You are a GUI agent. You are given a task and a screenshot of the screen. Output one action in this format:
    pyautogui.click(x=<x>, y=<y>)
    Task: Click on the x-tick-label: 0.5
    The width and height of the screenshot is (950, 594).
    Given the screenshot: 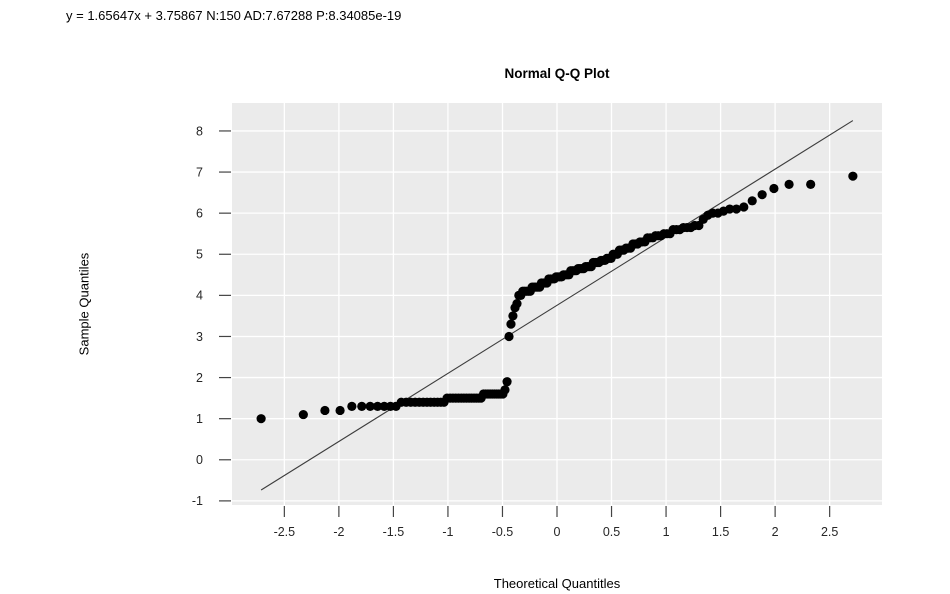 What is the action you would take?
    pyautogui.click(x=611, y=532)
    